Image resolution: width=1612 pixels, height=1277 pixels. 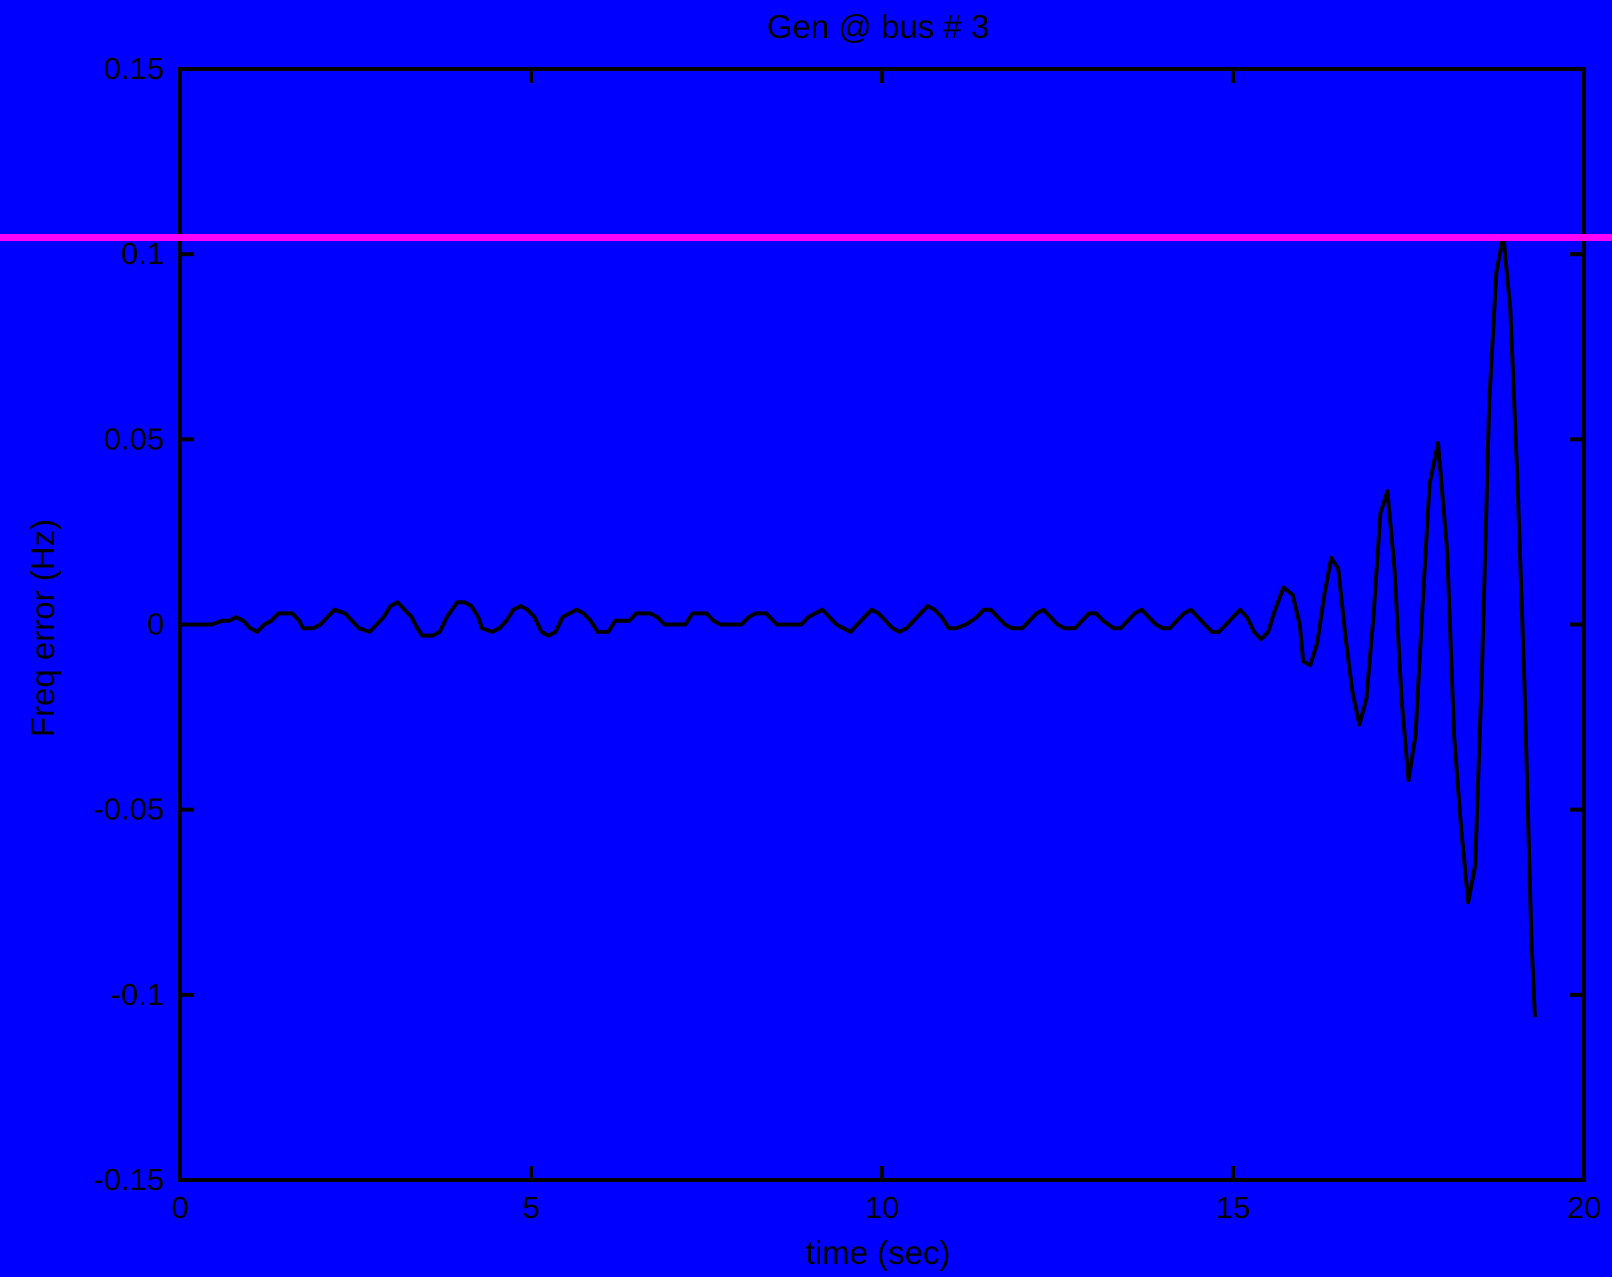 What do you see at coordinates (137, 994) in the screenshot?
I see `y-tick-label: -0.1` at bounding box center [137, 994].